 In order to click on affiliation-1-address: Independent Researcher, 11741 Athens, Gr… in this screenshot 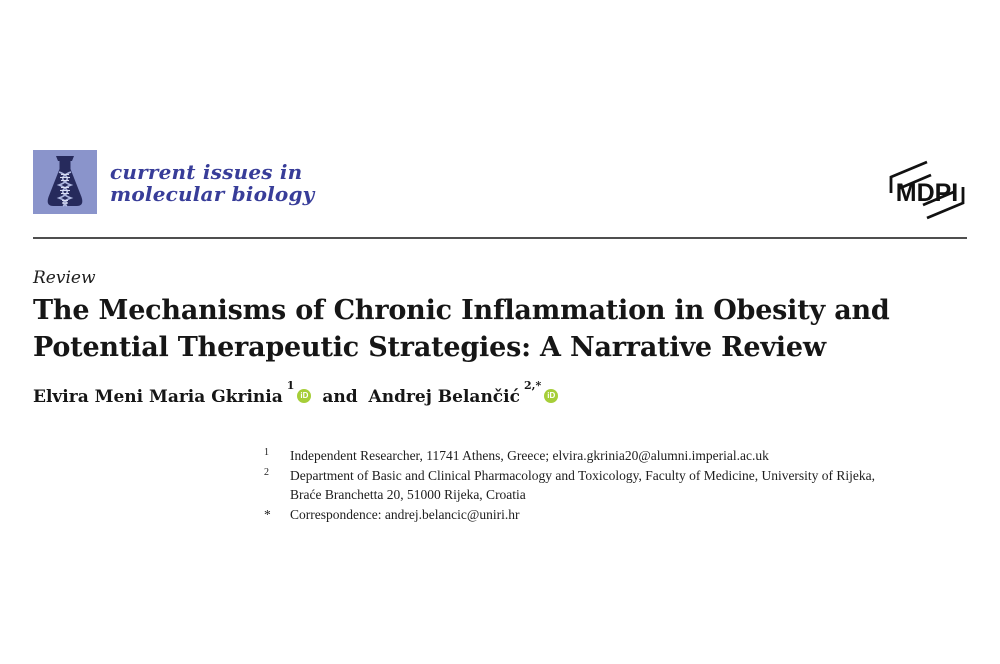, I will do `click(421, 455)`.